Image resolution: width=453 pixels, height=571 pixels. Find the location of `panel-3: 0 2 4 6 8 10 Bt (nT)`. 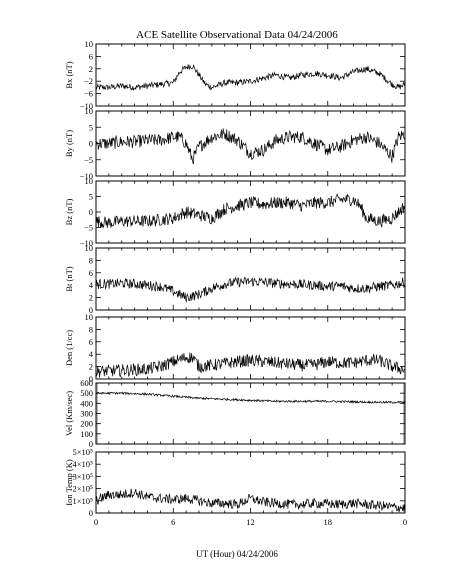

panel-3: 0 2 4 6 8 10 Bt (nT) is located at coordinates (235, 279).